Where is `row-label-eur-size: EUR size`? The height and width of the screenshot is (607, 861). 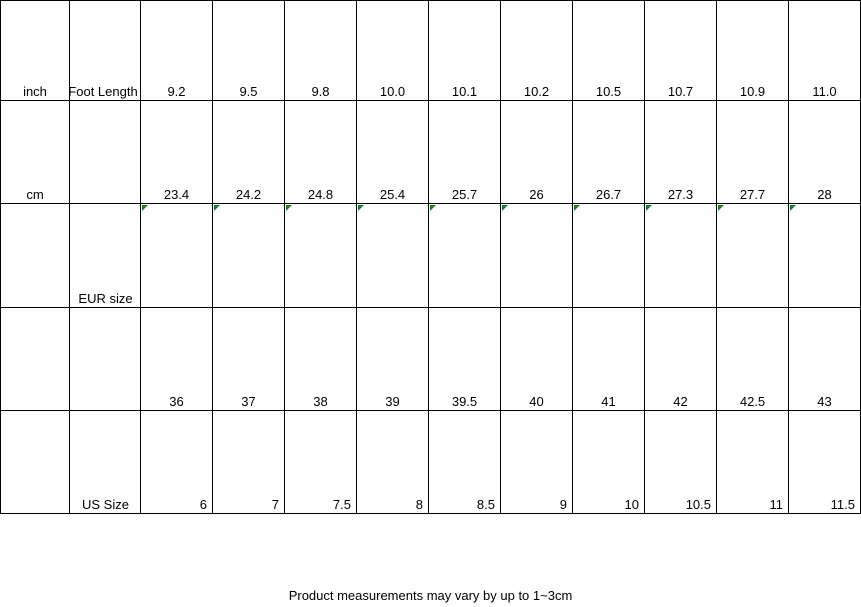 row-label-eur-size: EUR size is located at coordinates (105, 255).